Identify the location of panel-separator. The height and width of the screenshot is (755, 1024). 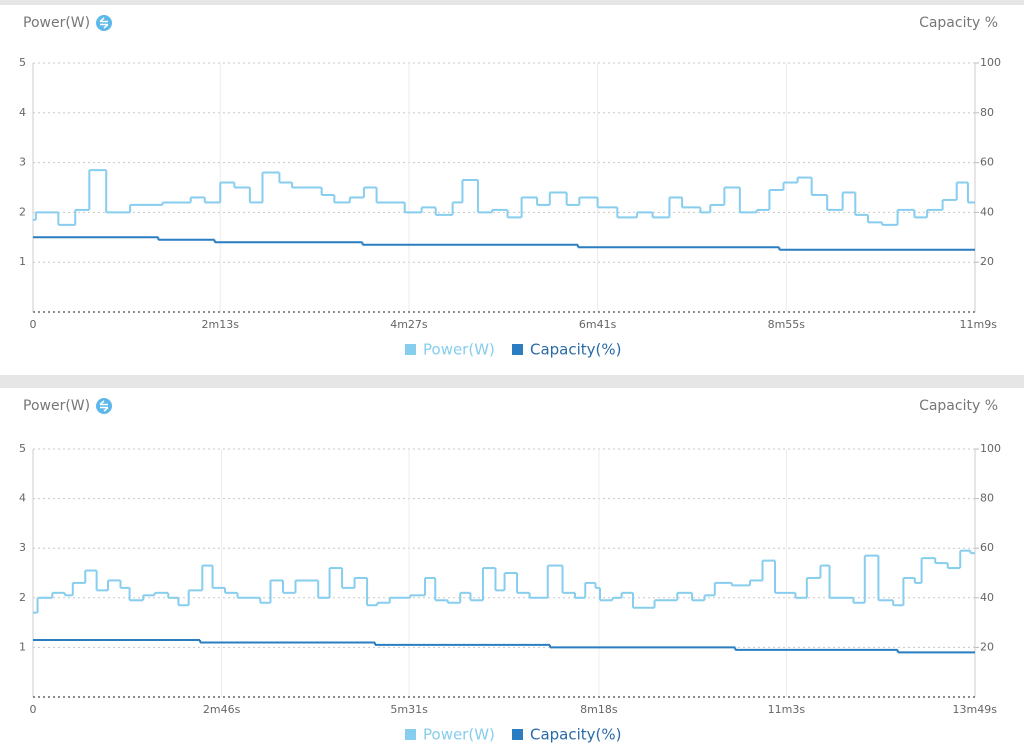
(512, 381).